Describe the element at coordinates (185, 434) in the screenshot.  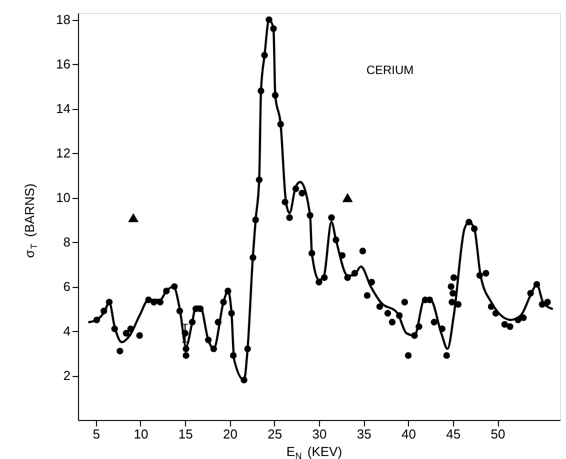
I see `x-tick-label: 15` at that location.